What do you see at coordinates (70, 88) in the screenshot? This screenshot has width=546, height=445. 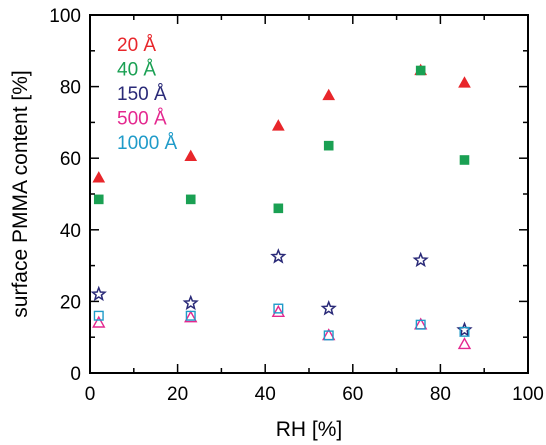 I see `y-tick-label: 80` at bounding box center [70, 88].